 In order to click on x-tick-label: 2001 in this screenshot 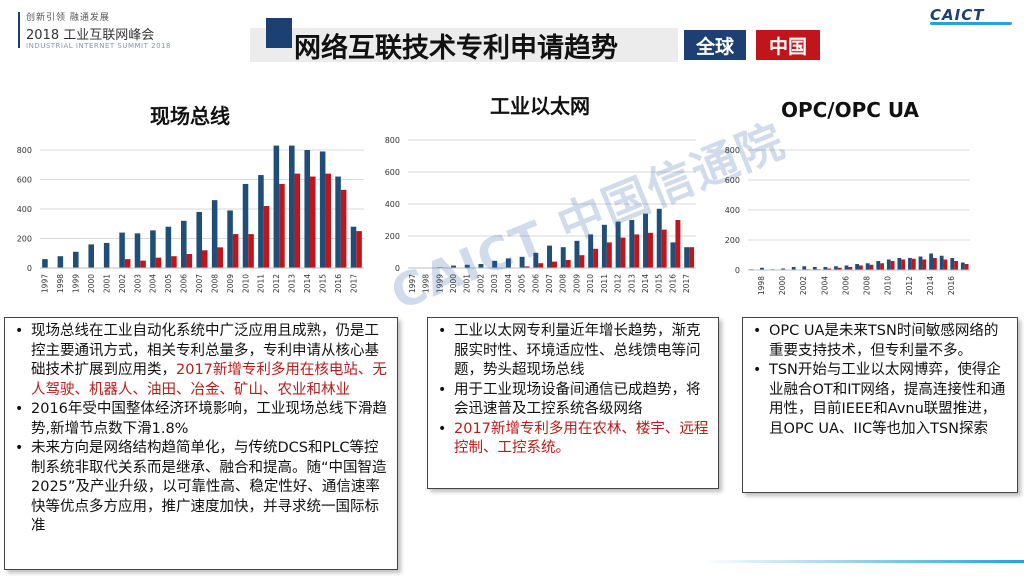, I will do `click(467, 283)`.